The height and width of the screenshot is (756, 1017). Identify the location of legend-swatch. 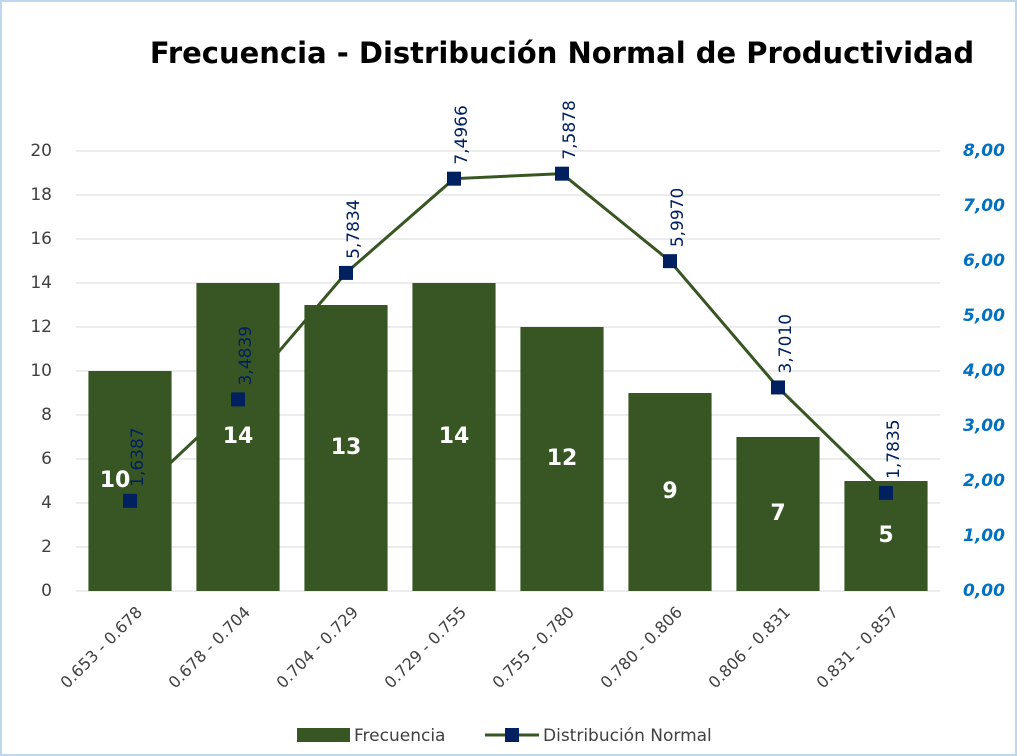
(323, 735).